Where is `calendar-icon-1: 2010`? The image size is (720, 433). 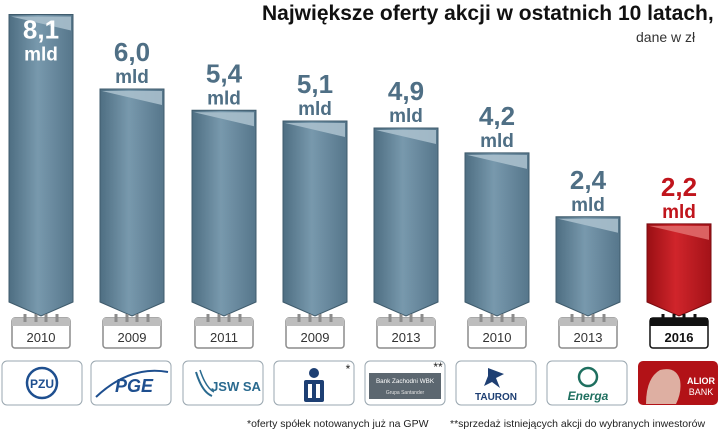
calendar-icon-1: 2010 is located at coordinates (41, 331).